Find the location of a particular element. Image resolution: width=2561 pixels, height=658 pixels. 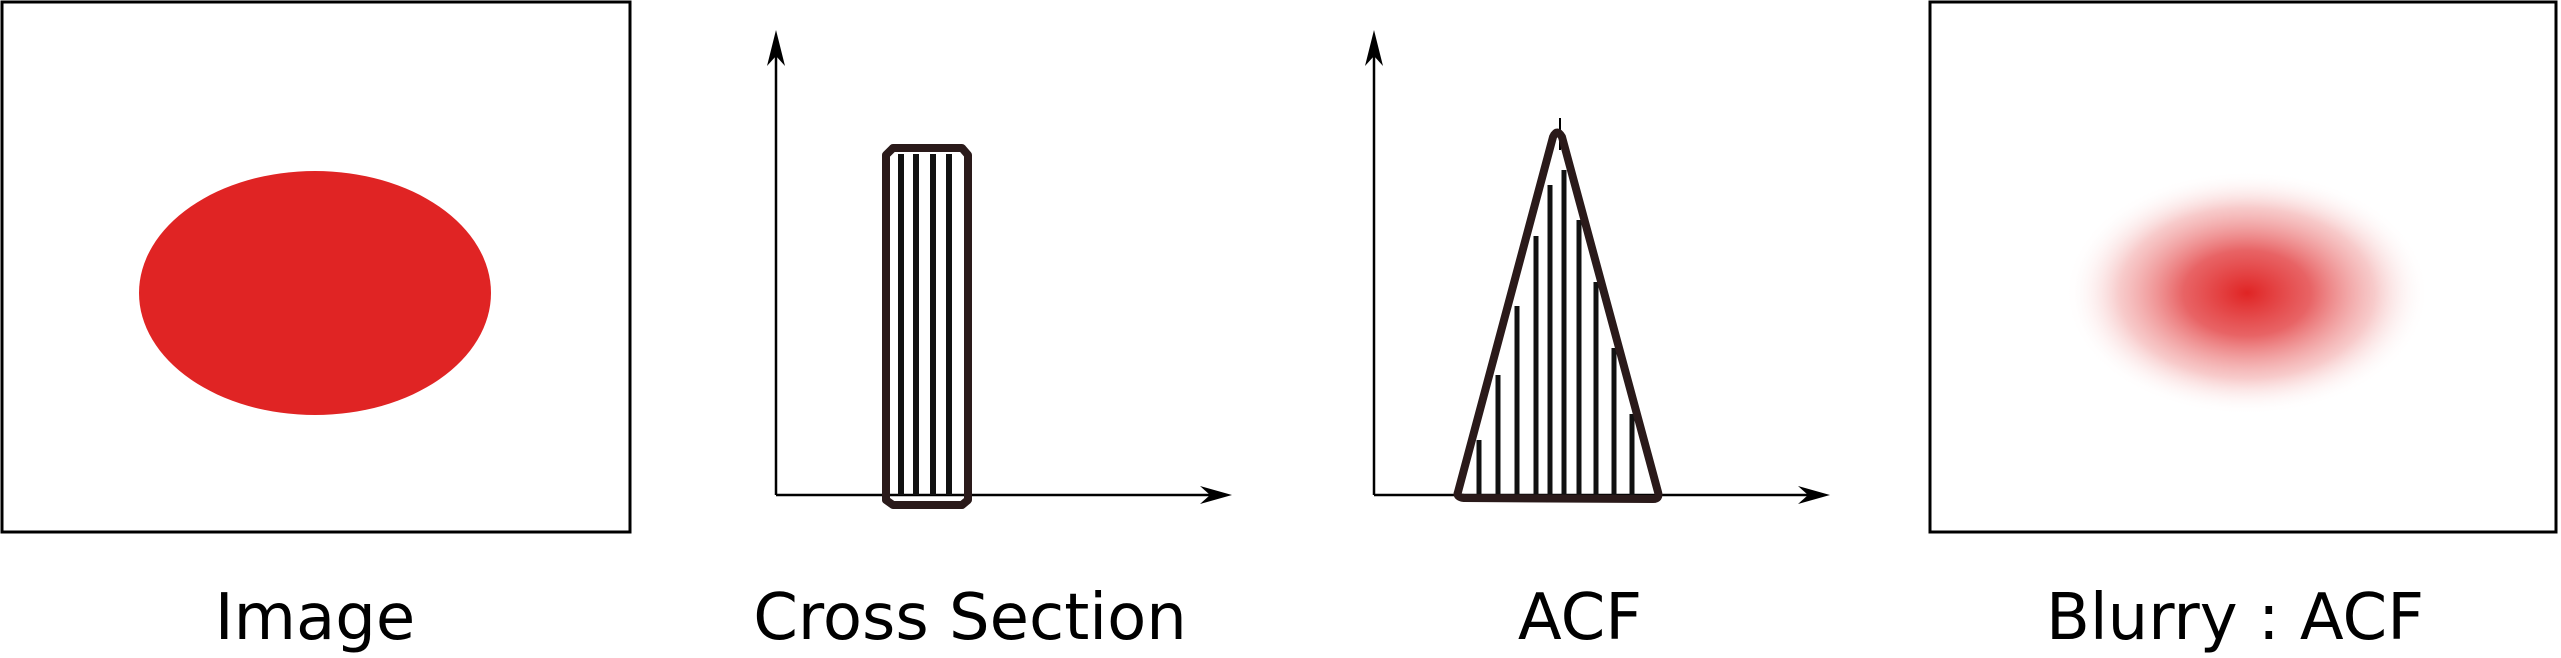

caption-image: Image is located at coordinates (315, 618).